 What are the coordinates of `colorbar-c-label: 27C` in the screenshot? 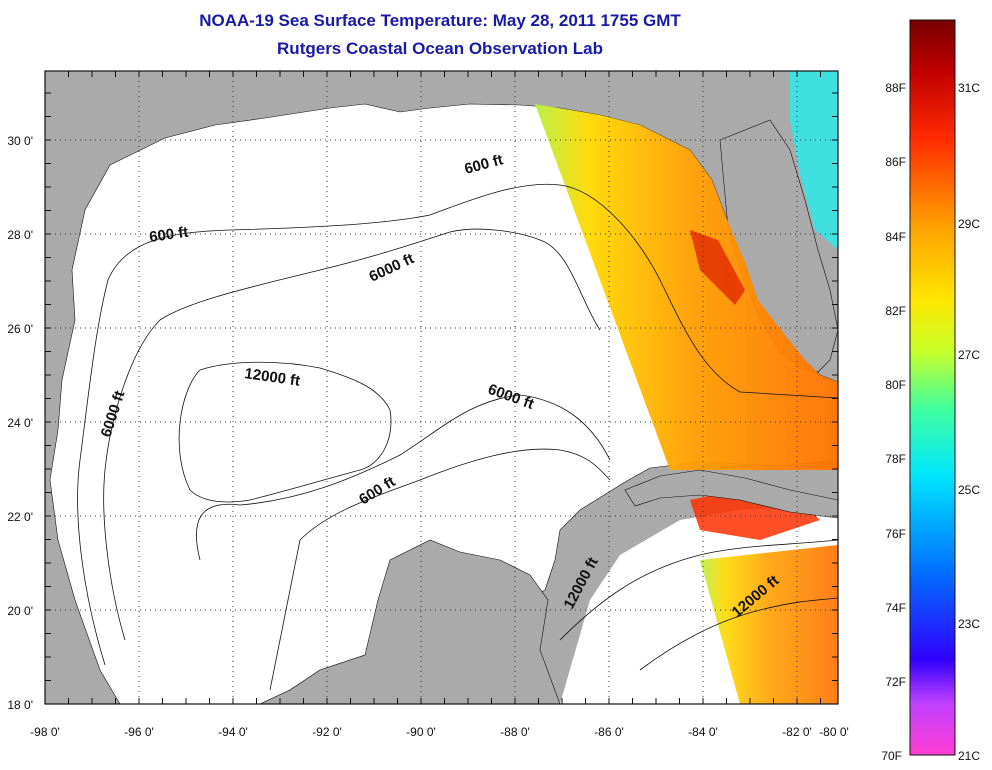 It's located at (969, 355).